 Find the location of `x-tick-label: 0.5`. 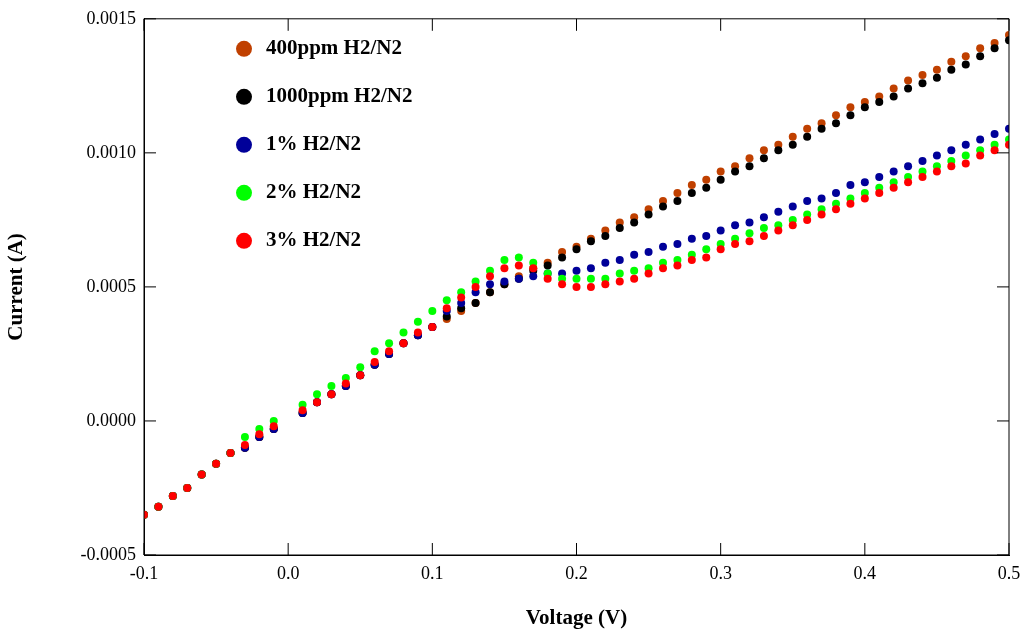

x-tick-label: 0.5 is located at coordinates (1009, 572).